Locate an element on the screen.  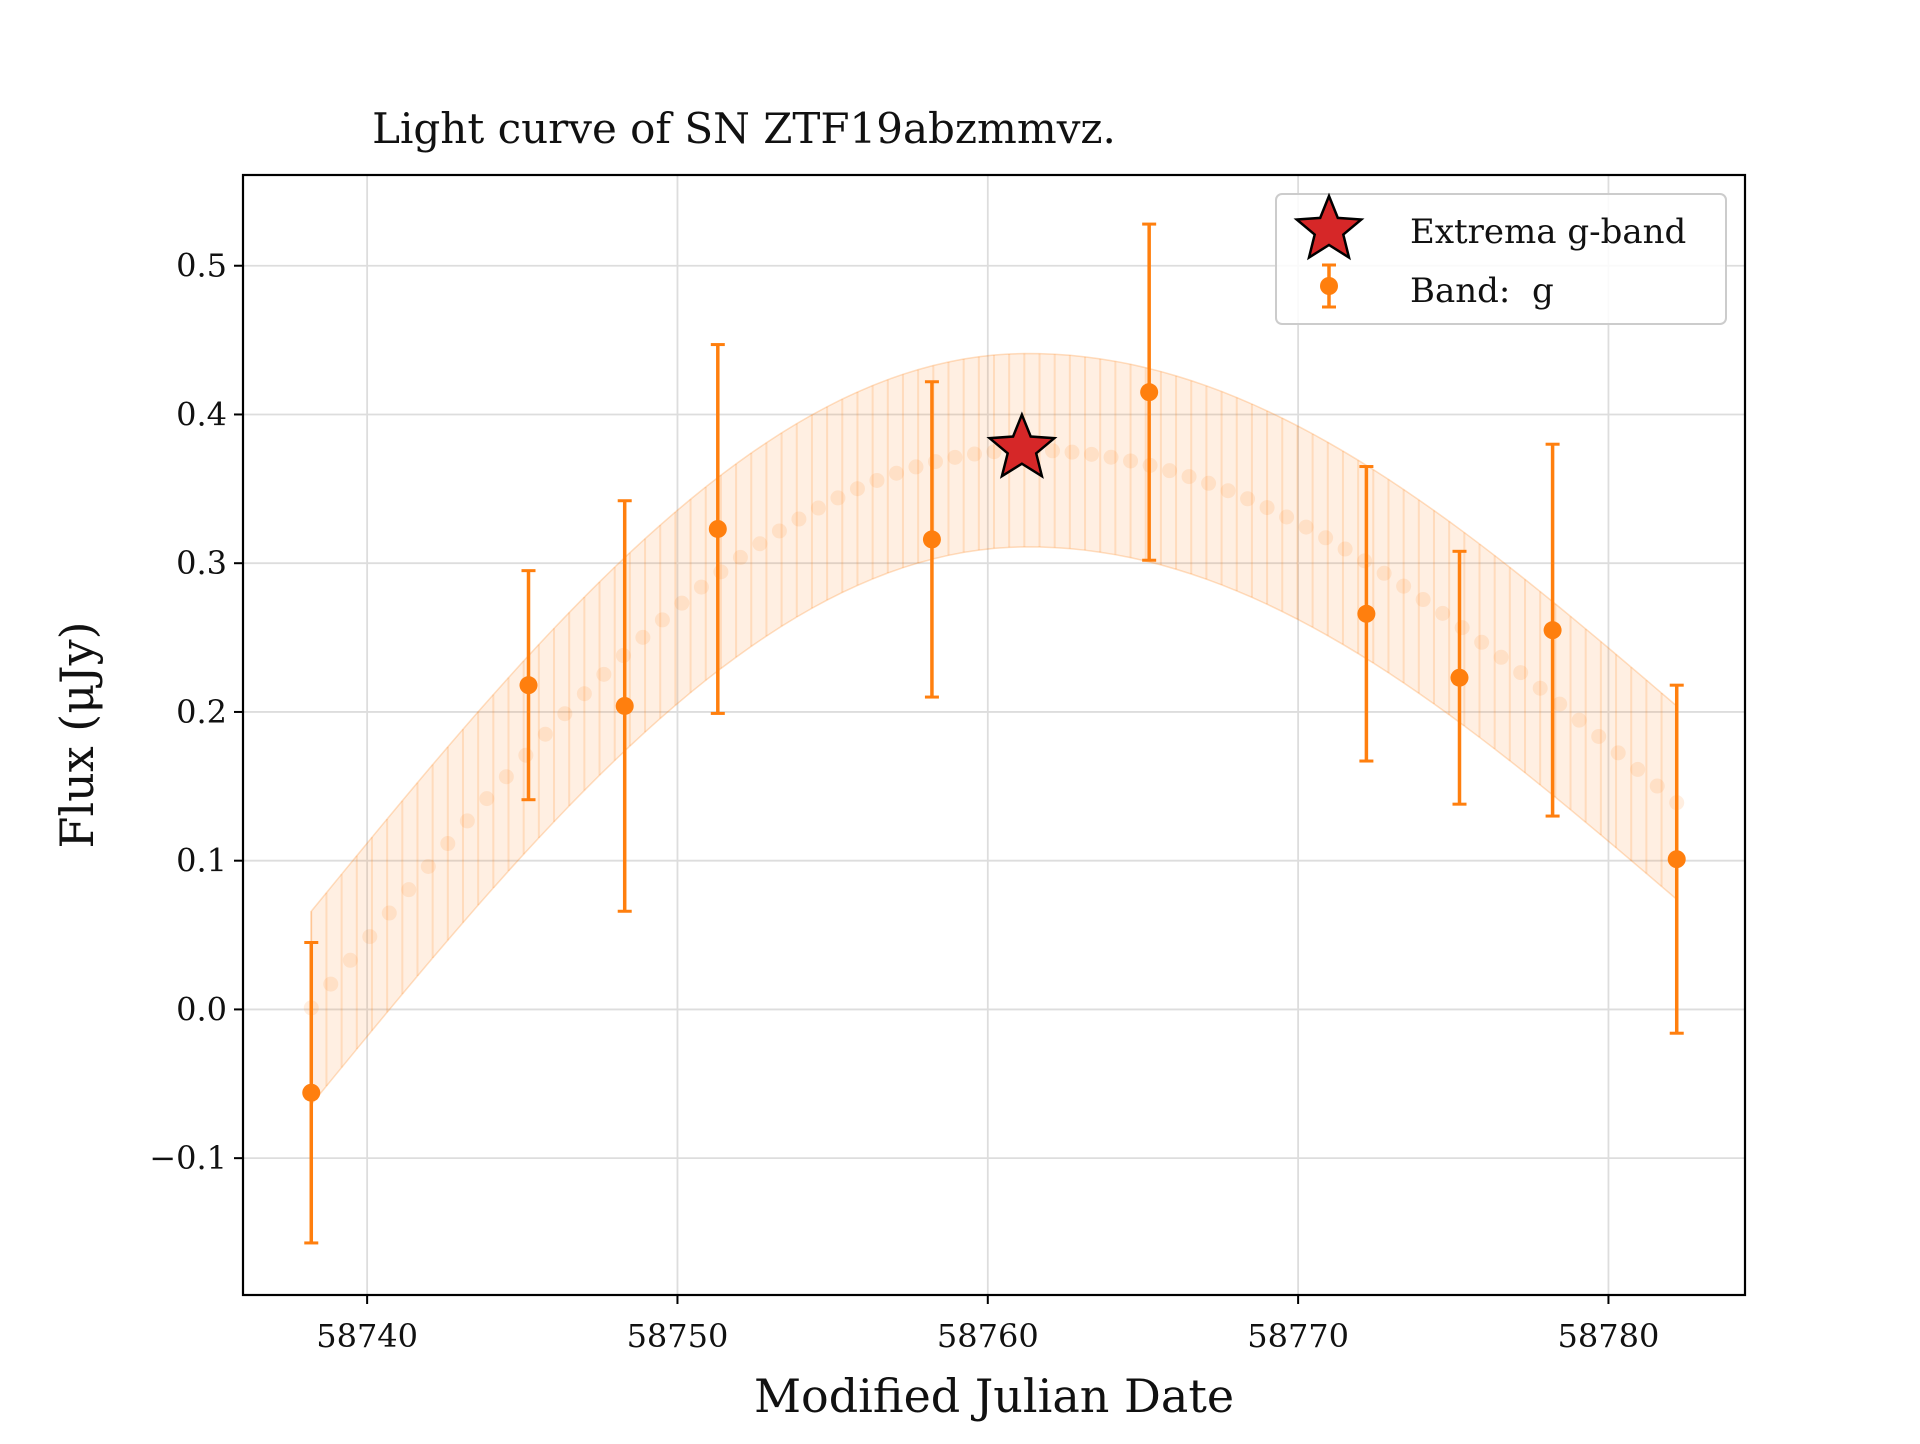
extrema-star is located at coordinates (1022, 445).